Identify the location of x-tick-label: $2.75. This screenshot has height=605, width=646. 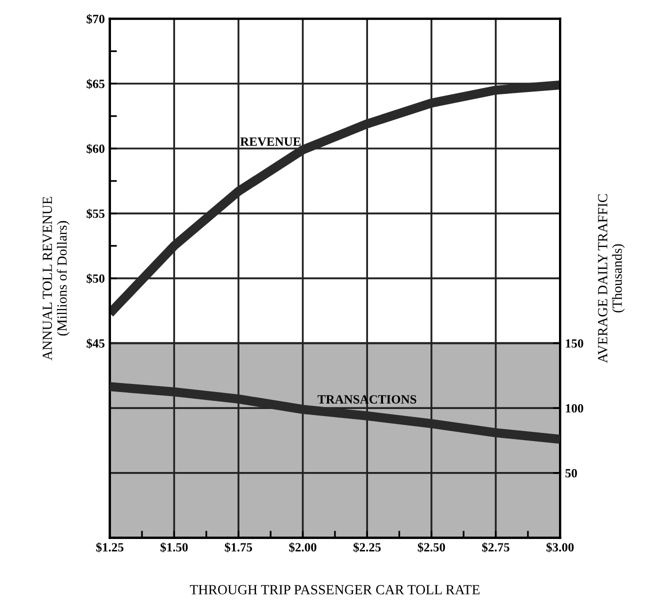
(496, 547).